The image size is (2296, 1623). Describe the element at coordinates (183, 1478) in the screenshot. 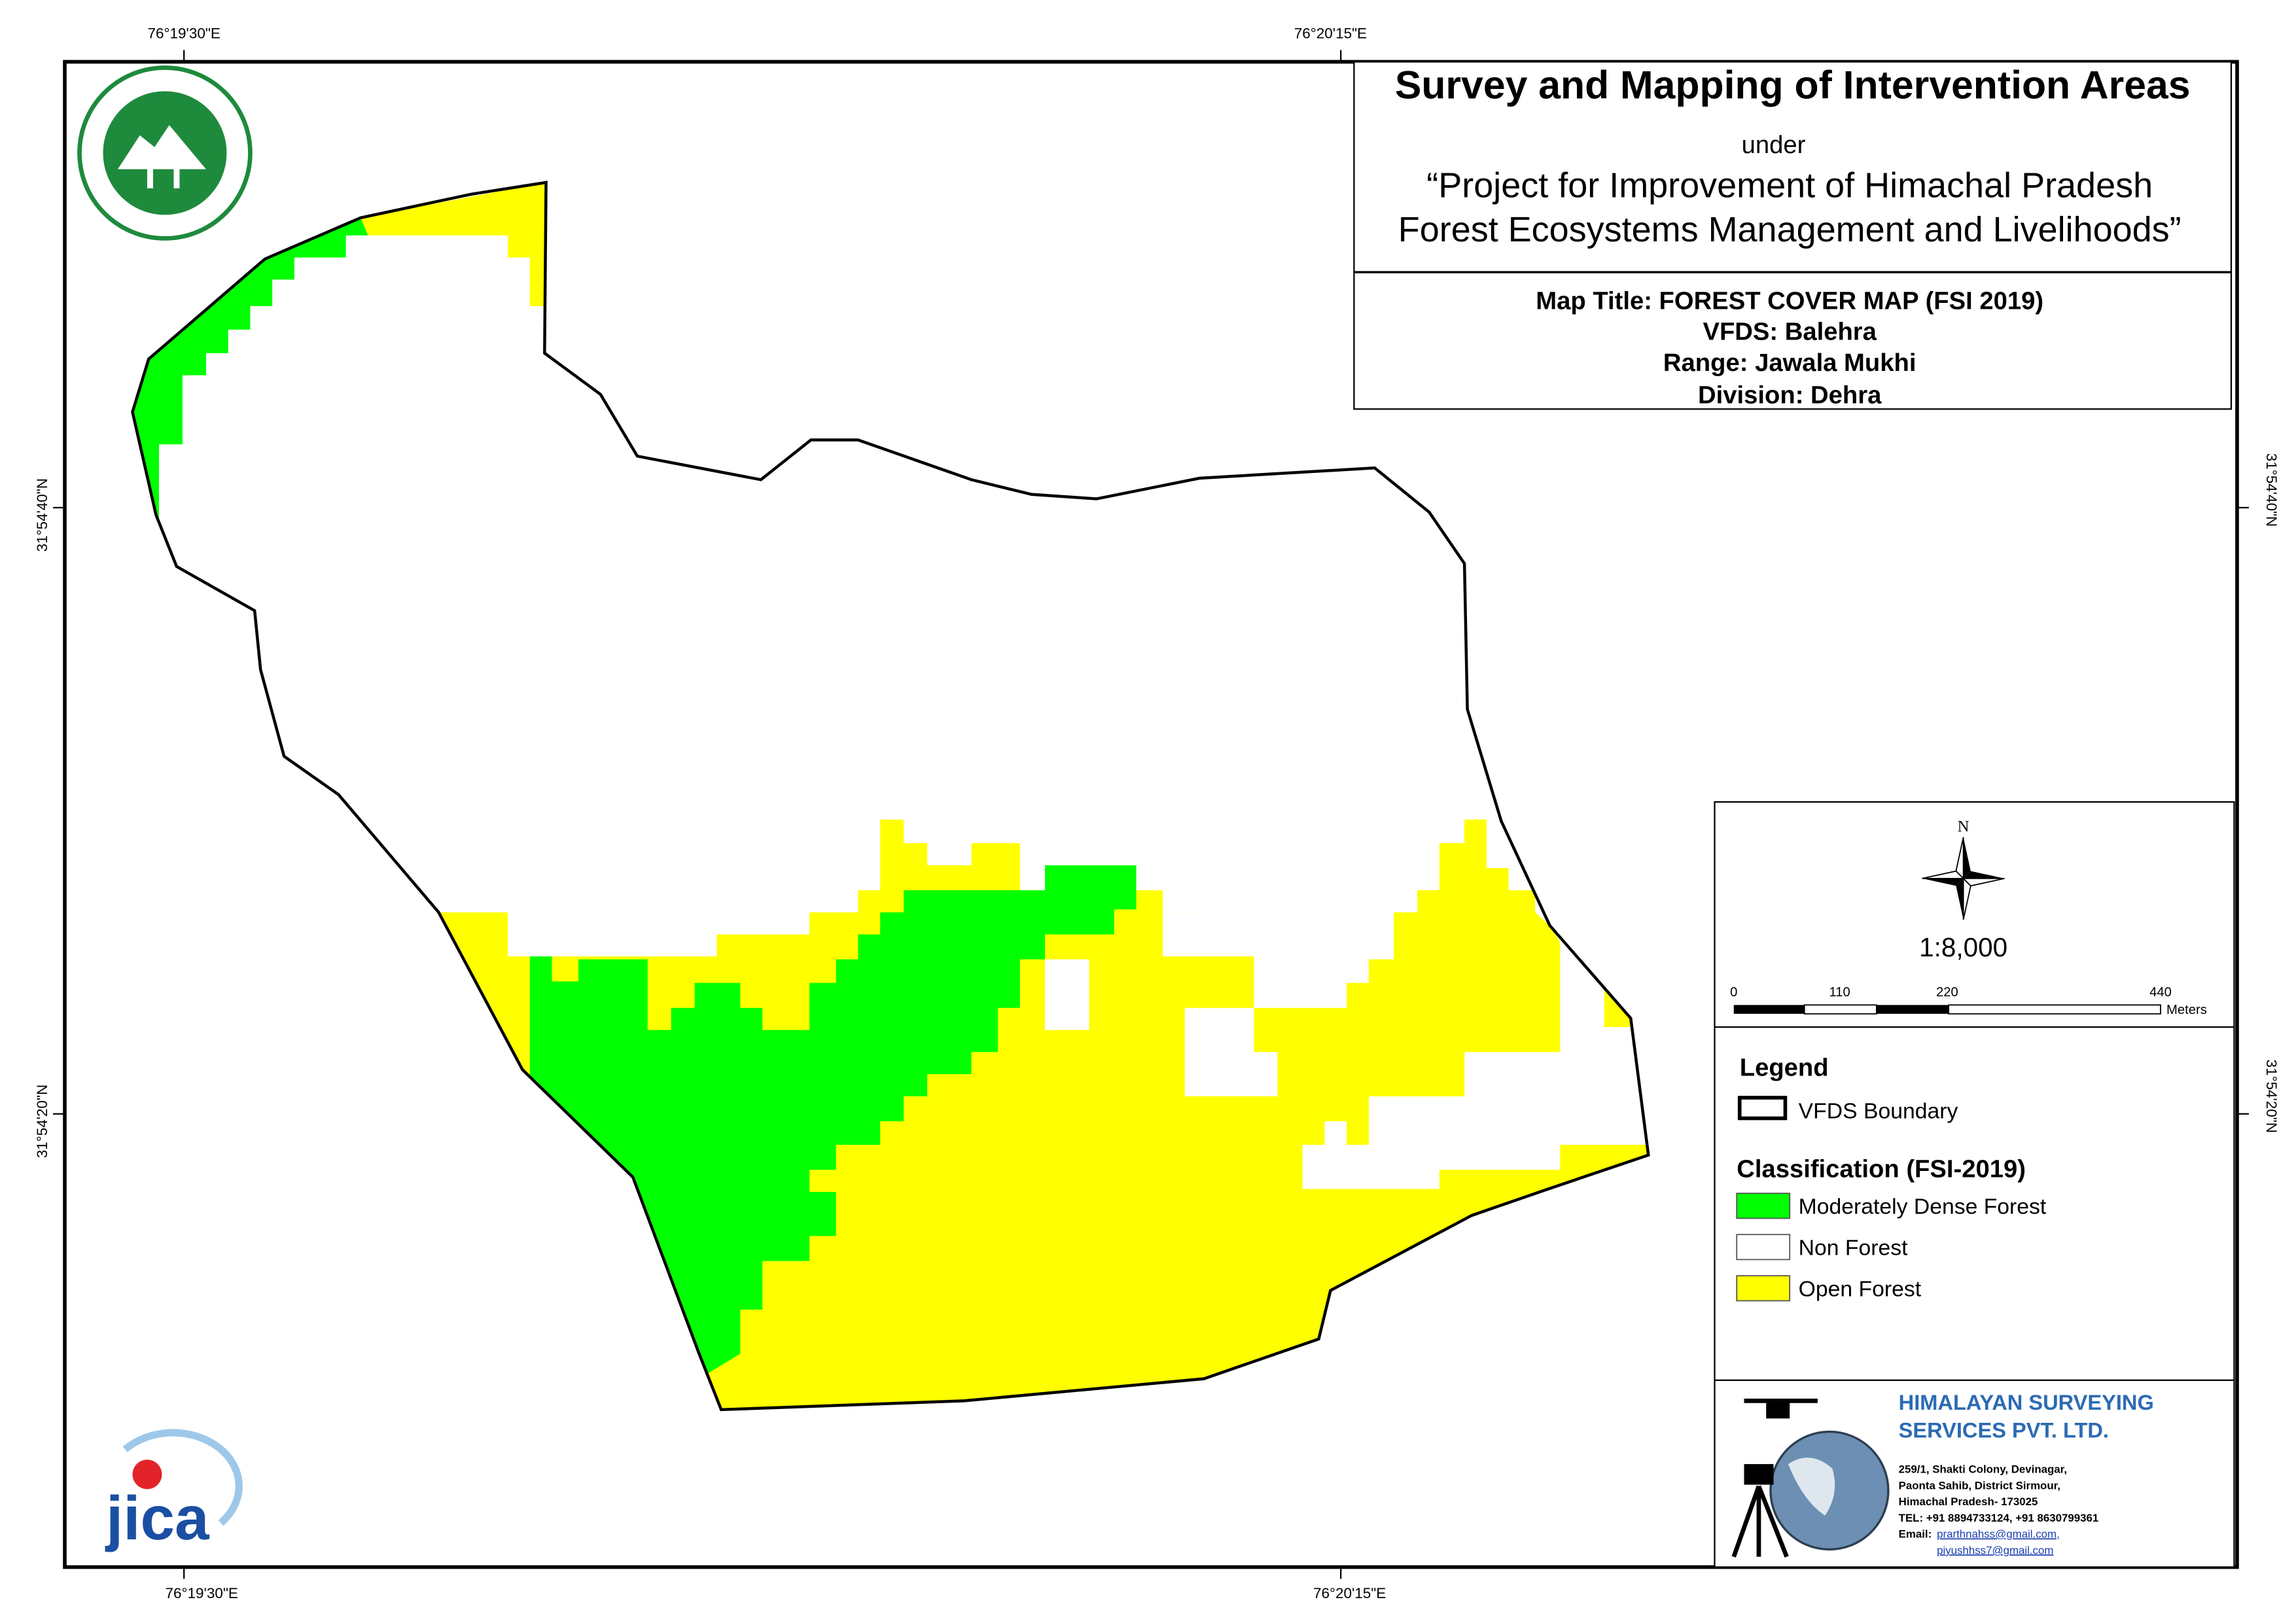

I see `jica-swoosh` at that location.